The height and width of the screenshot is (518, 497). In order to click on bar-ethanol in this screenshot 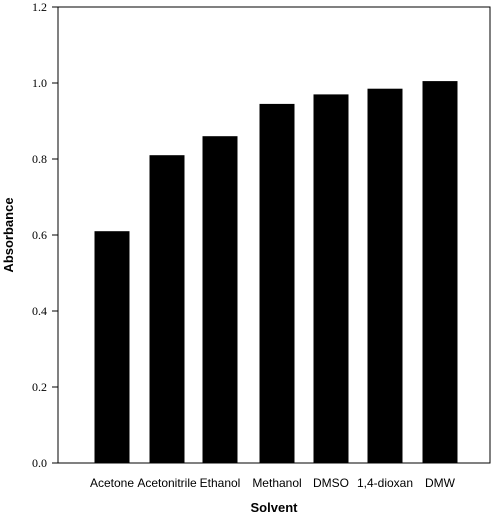, I will do `click(220, 299)`.